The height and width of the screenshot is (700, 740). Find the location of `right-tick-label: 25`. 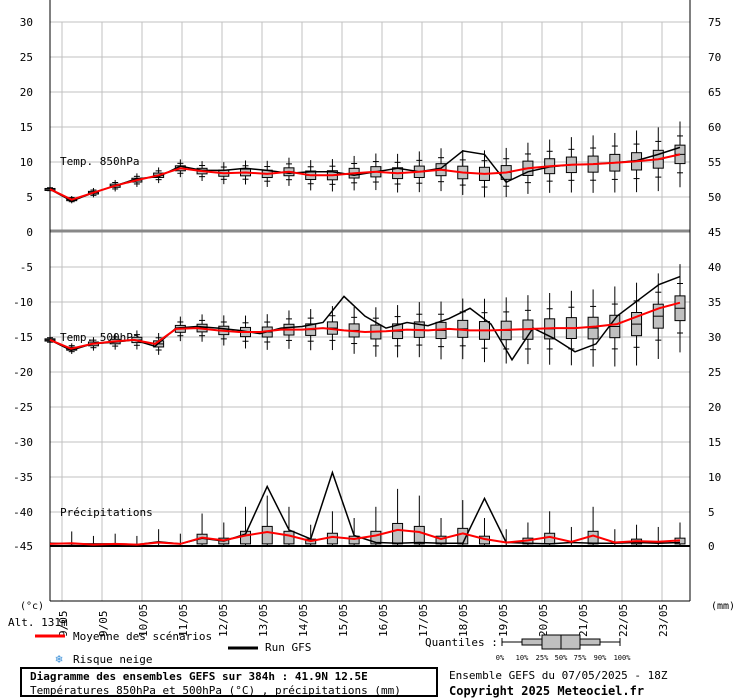

right-tick-label: 25 is located at coordinates (714, 372).